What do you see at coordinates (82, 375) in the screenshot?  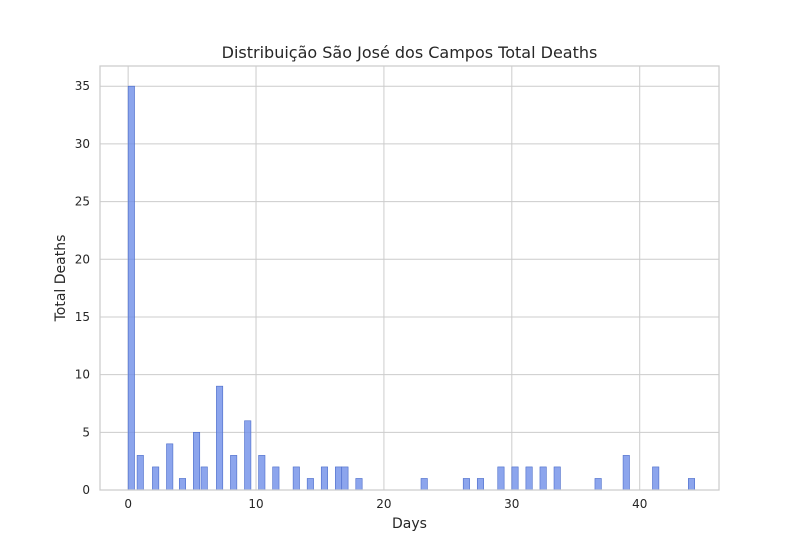 I see `y-tick-label: 10` at bounding box center [82, 375].